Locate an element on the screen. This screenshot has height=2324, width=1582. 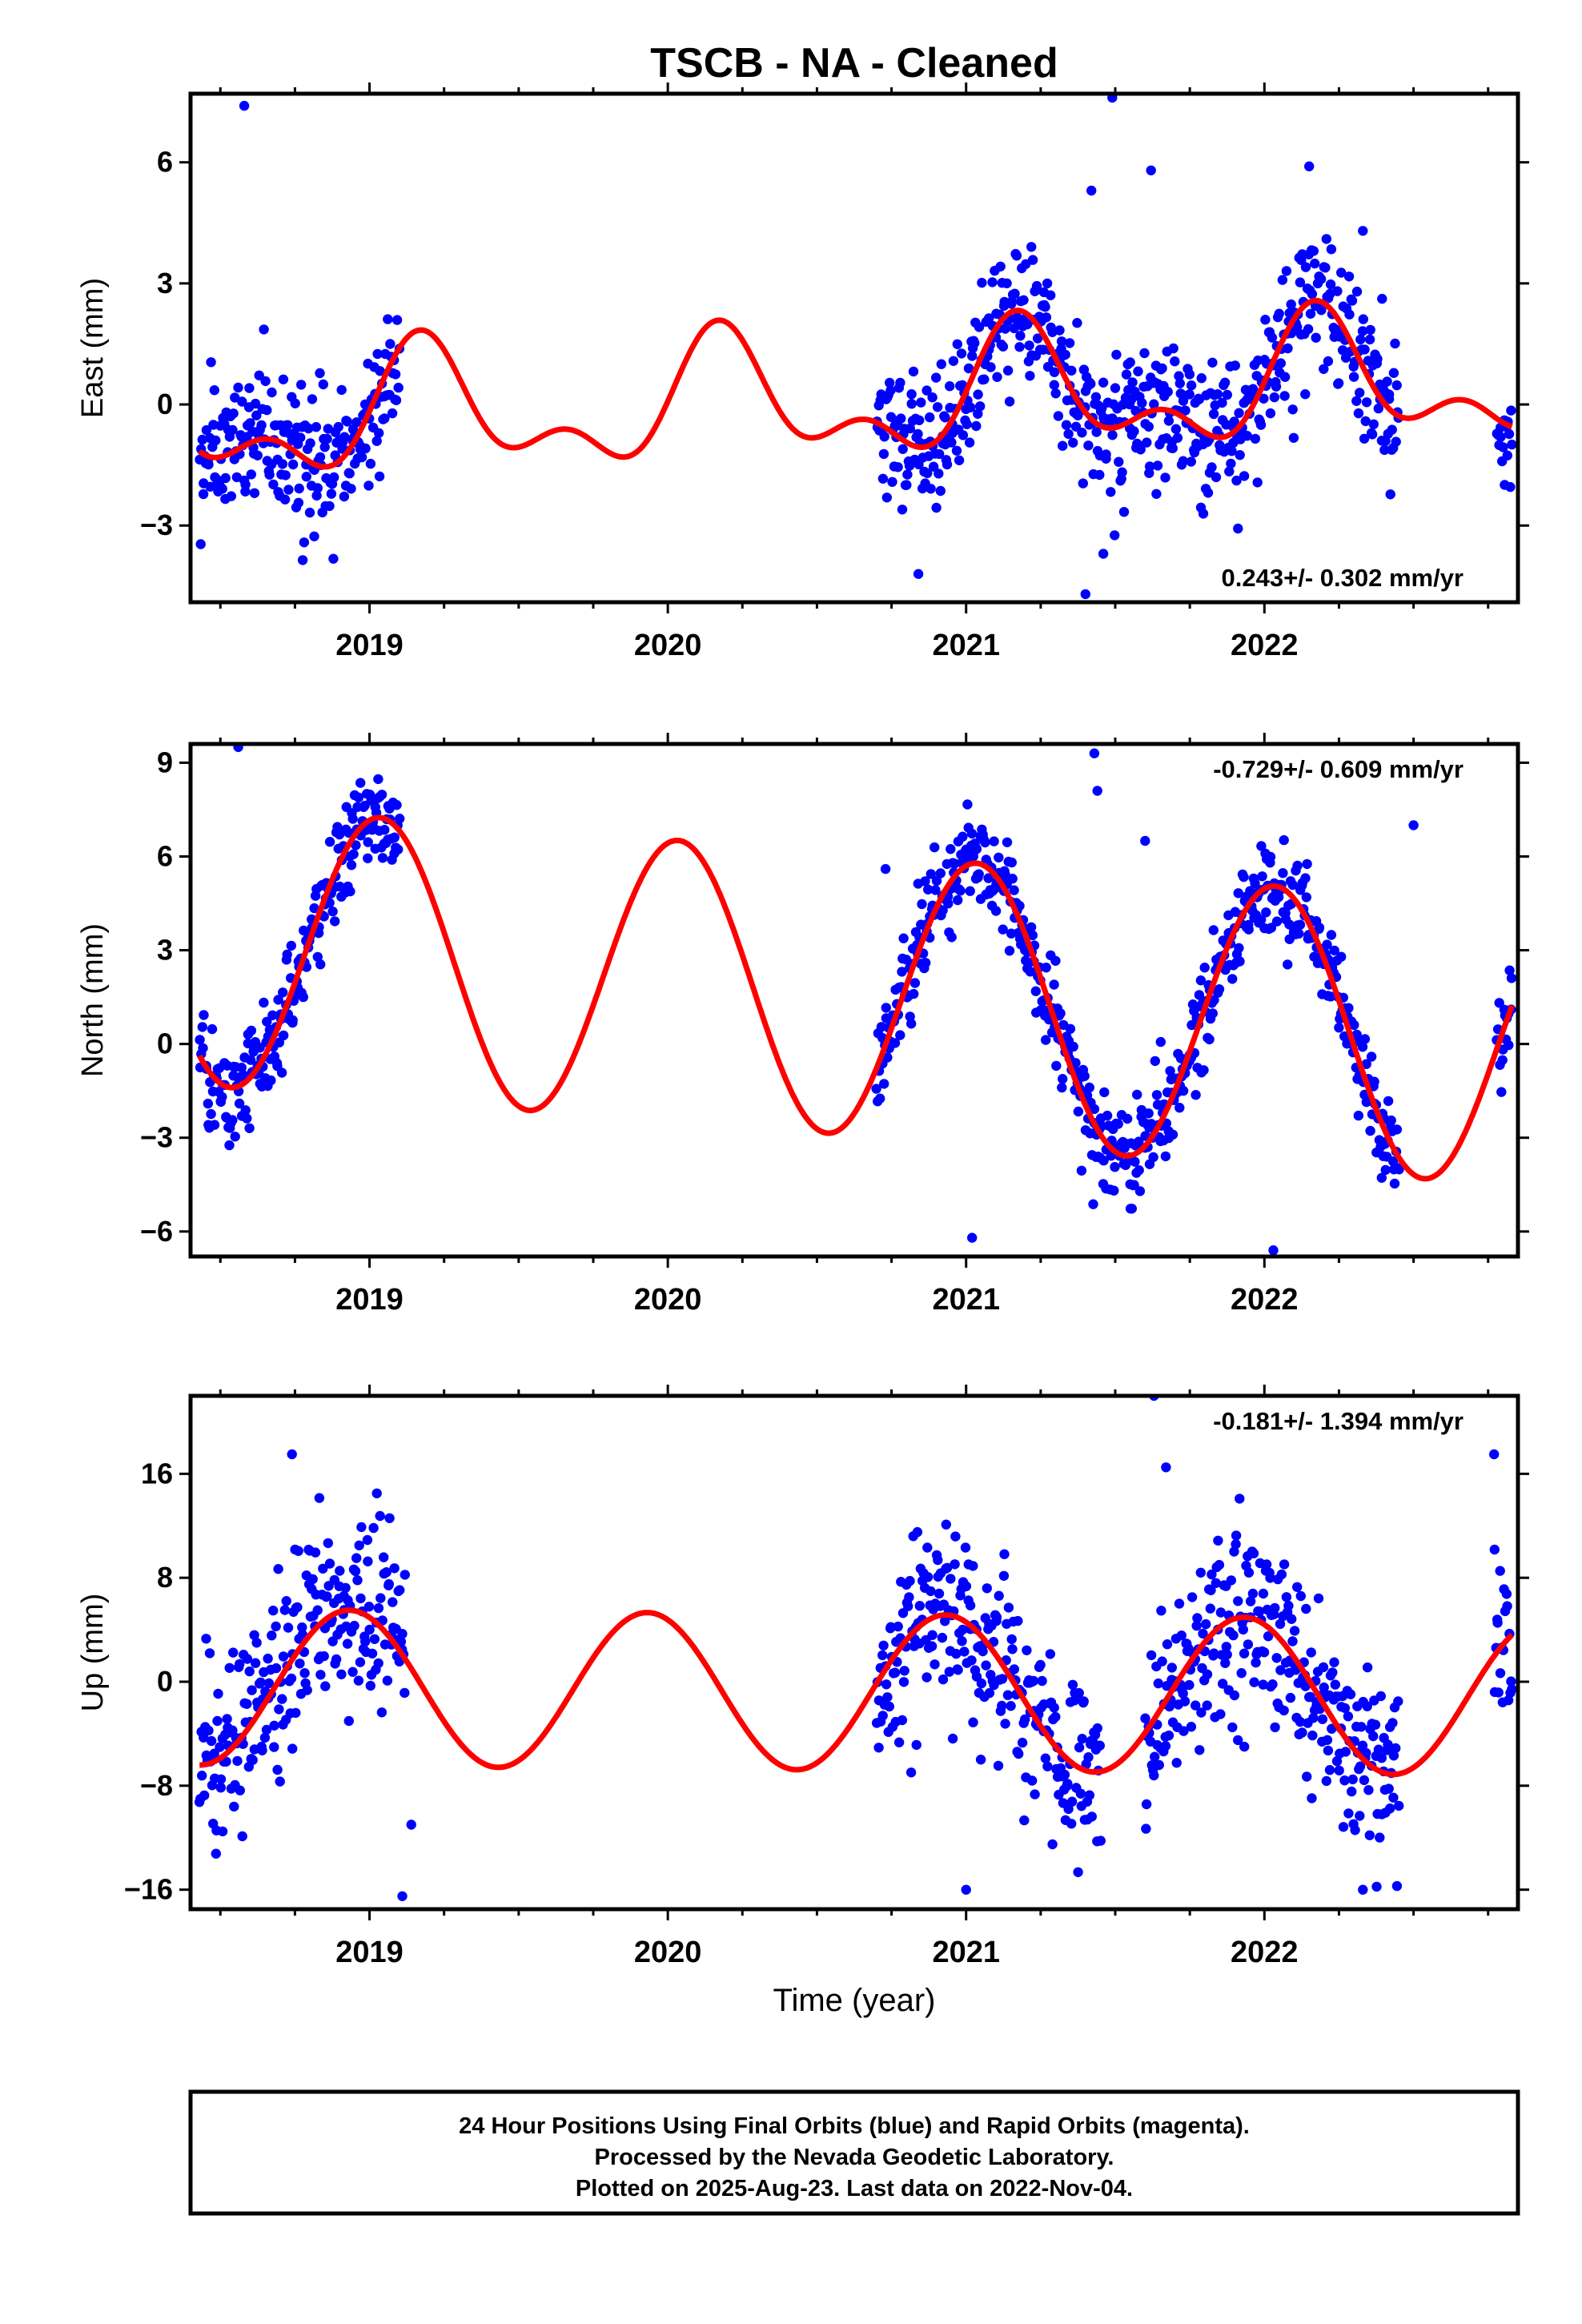
north-rate-label: -0.729+/- 0.609 mm/yr is located at coordinates (1338, 769).